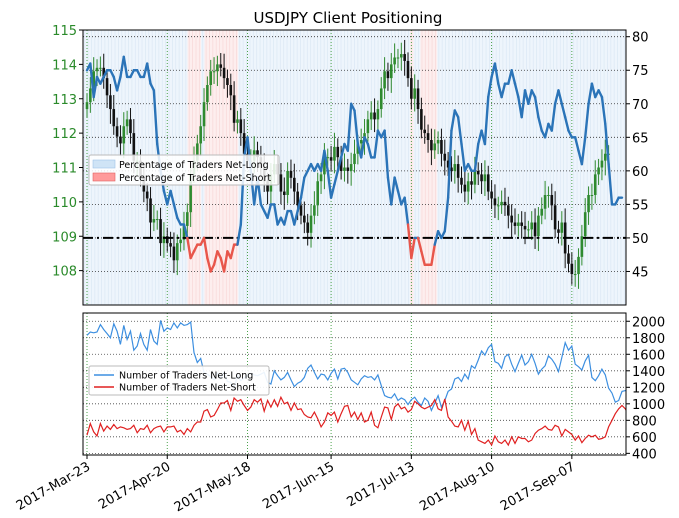 This screenshot has height=518, width=679. Describe the element at coordinates (187, 388) in the screenshot. I see `legend-label: Number of Traders Net-Short` at that location.